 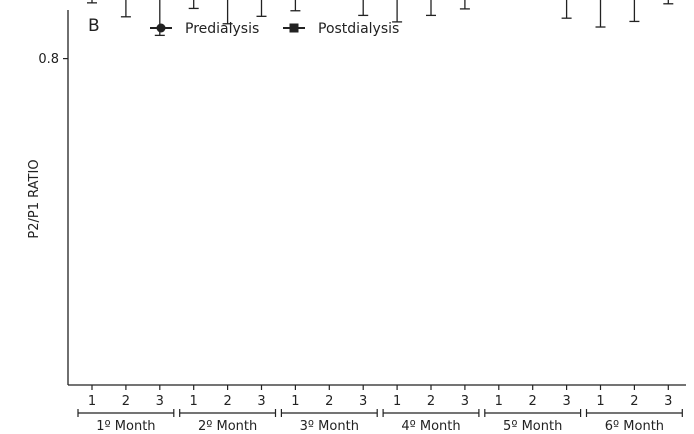 What do you see at coordinates (94, 26) in the screenshot?
I see `panel-label: B` at bounding box center [94, 26].